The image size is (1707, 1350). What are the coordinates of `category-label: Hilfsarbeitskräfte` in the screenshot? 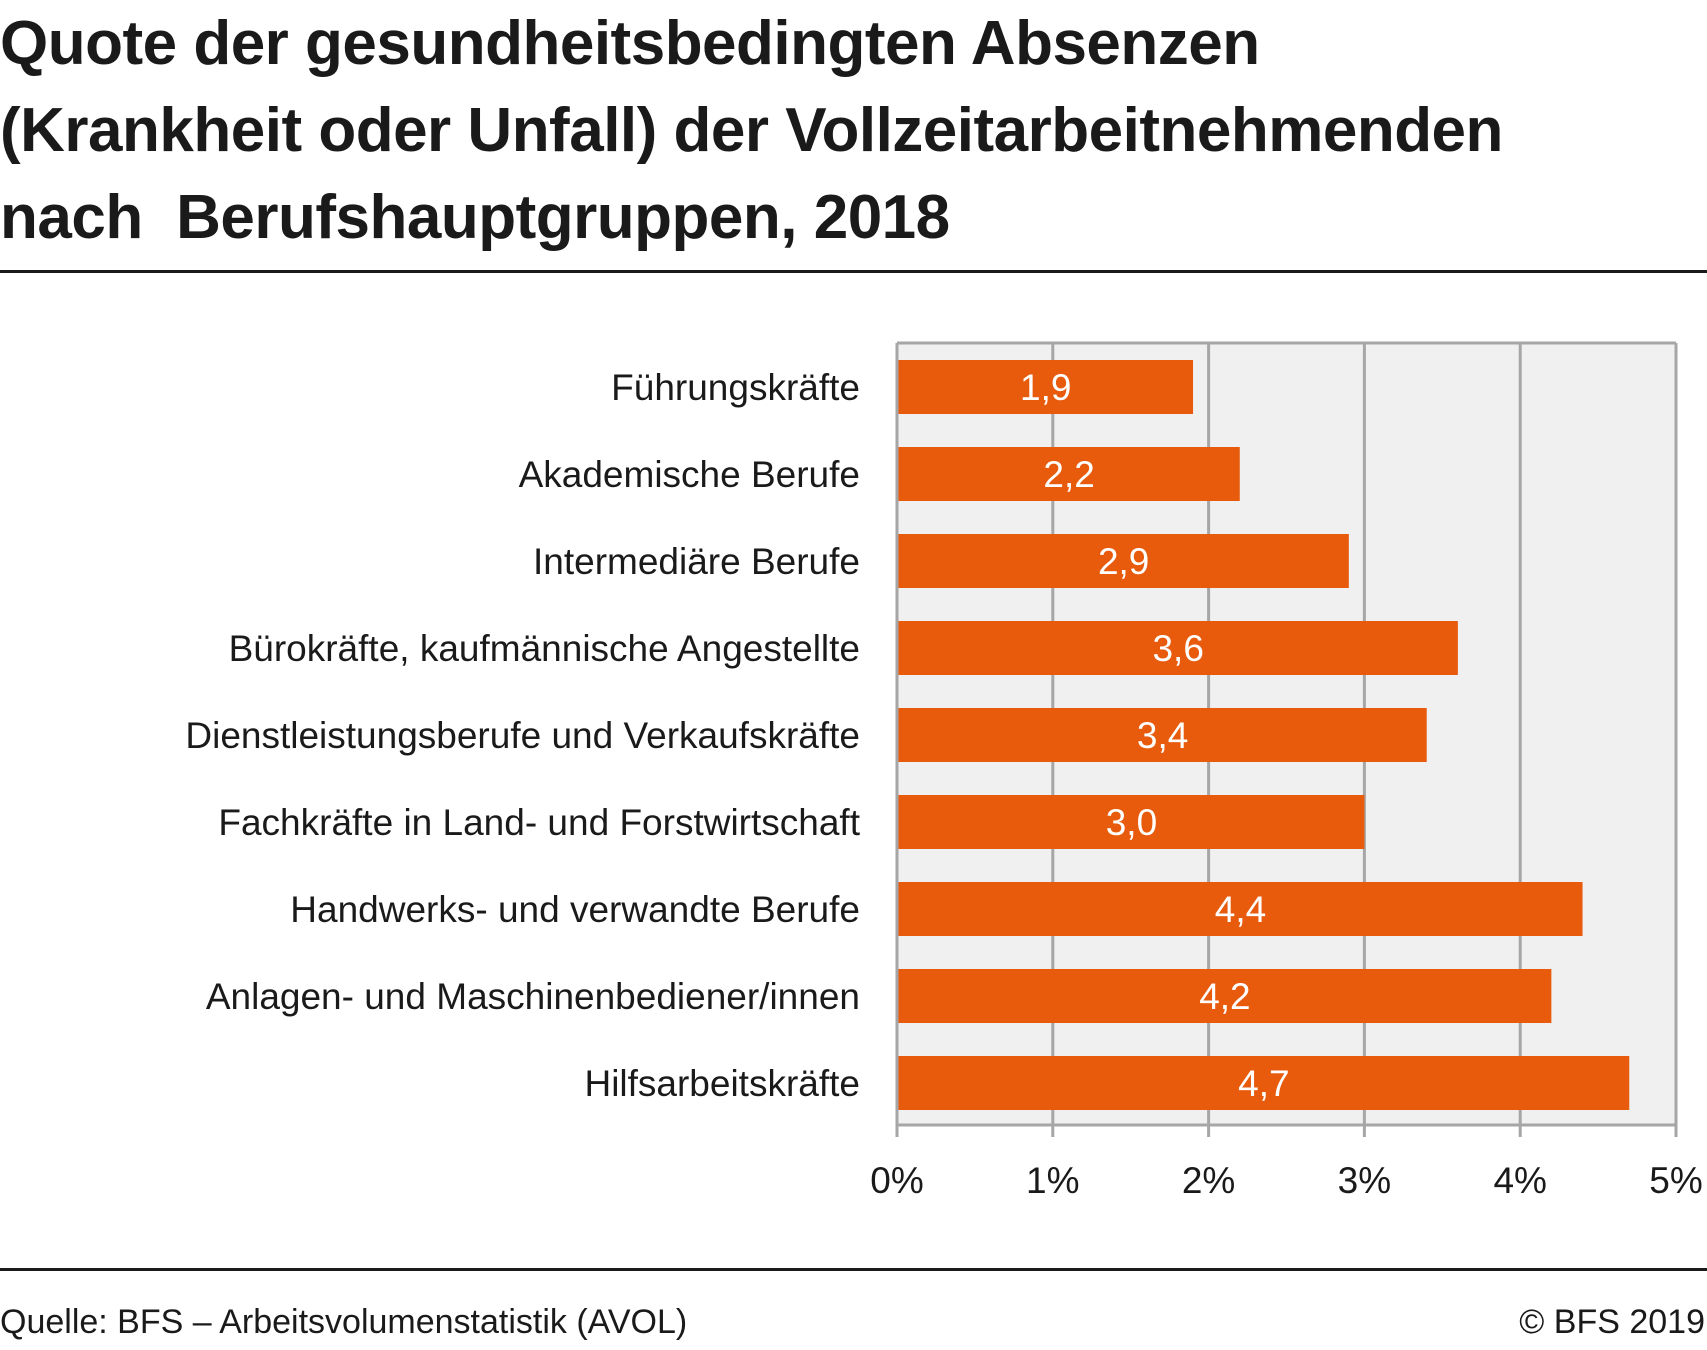 It's located at (722, 1083).